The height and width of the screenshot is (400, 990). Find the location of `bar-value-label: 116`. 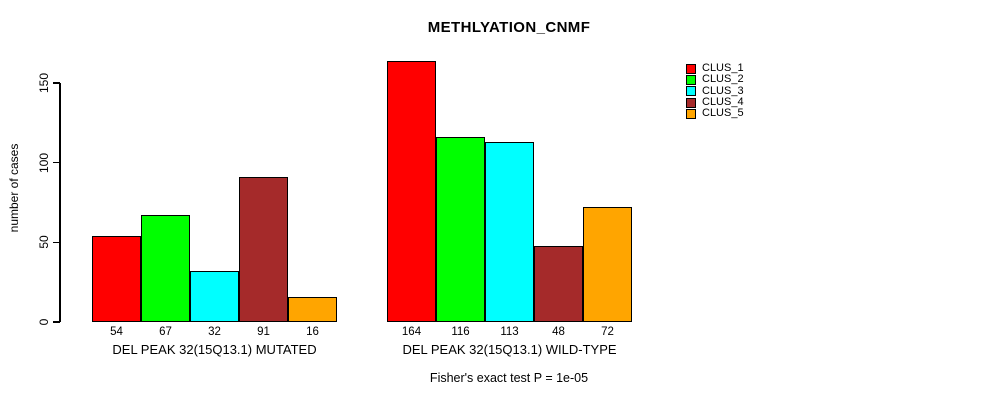

bar-value-label: 116 is located at coordinates (460, 332).